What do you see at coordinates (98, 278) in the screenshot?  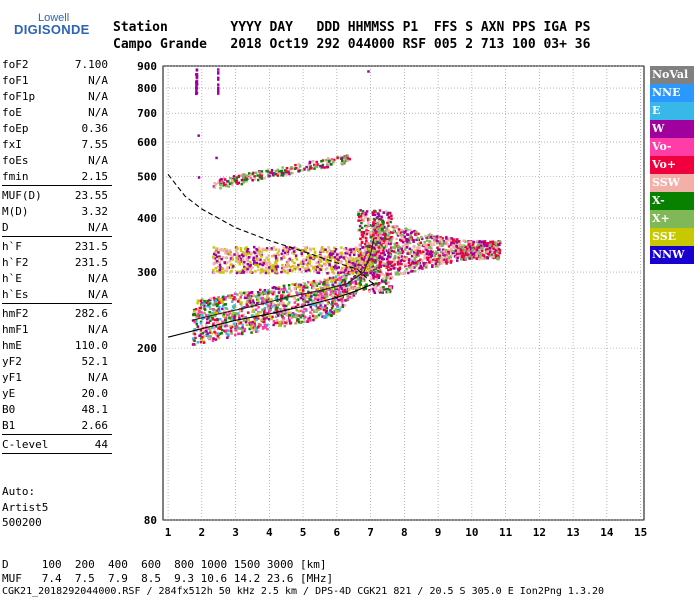 I see `param-value: N/A` at bounding box center [98, 278].